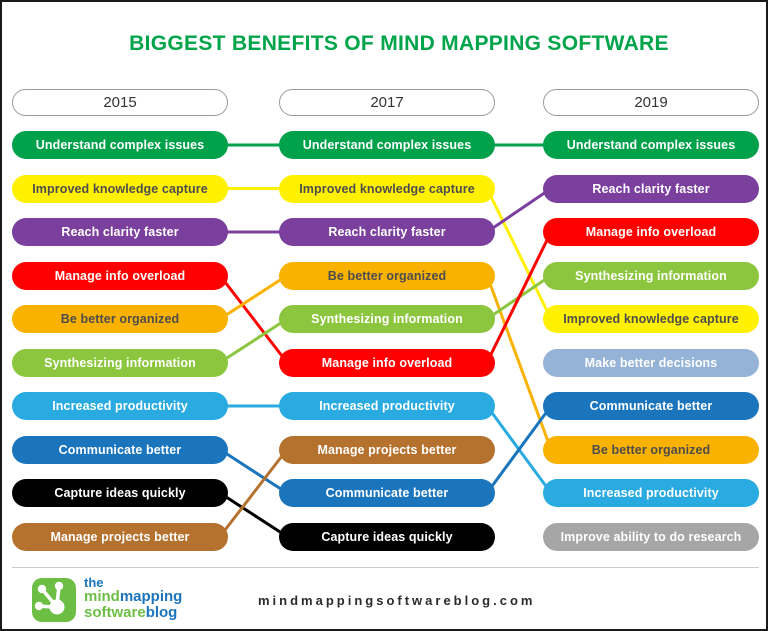 The width and height of the screenshot is (768, 631). Describe the element at coordinates (253, 297) in the screenshot. I see `rank-link-organized` at that location.